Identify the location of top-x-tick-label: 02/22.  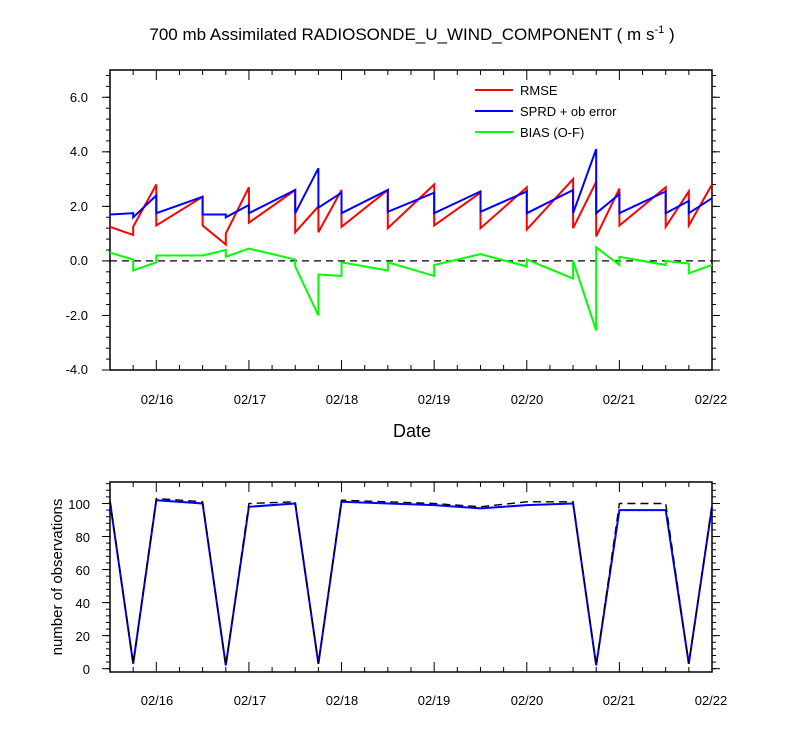
(711, 399).